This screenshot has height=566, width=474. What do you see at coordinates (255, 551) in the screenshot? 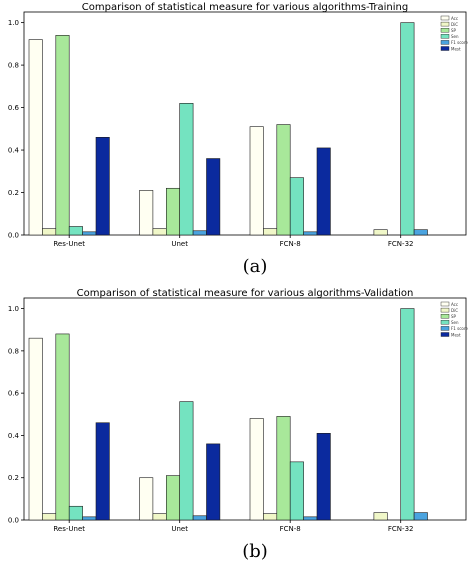
I see `figure-caption: (b)` at bounding box center [255, 551].